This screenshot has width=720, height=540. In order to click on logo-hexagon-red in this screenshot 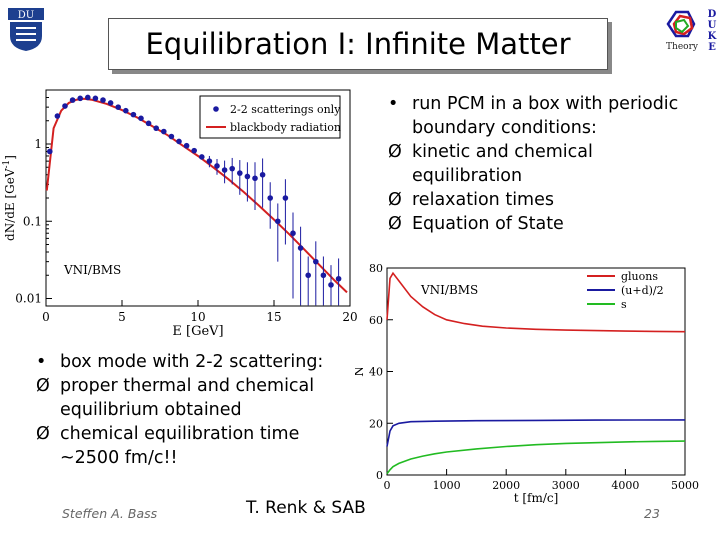, I will do `click(683, 25)`.